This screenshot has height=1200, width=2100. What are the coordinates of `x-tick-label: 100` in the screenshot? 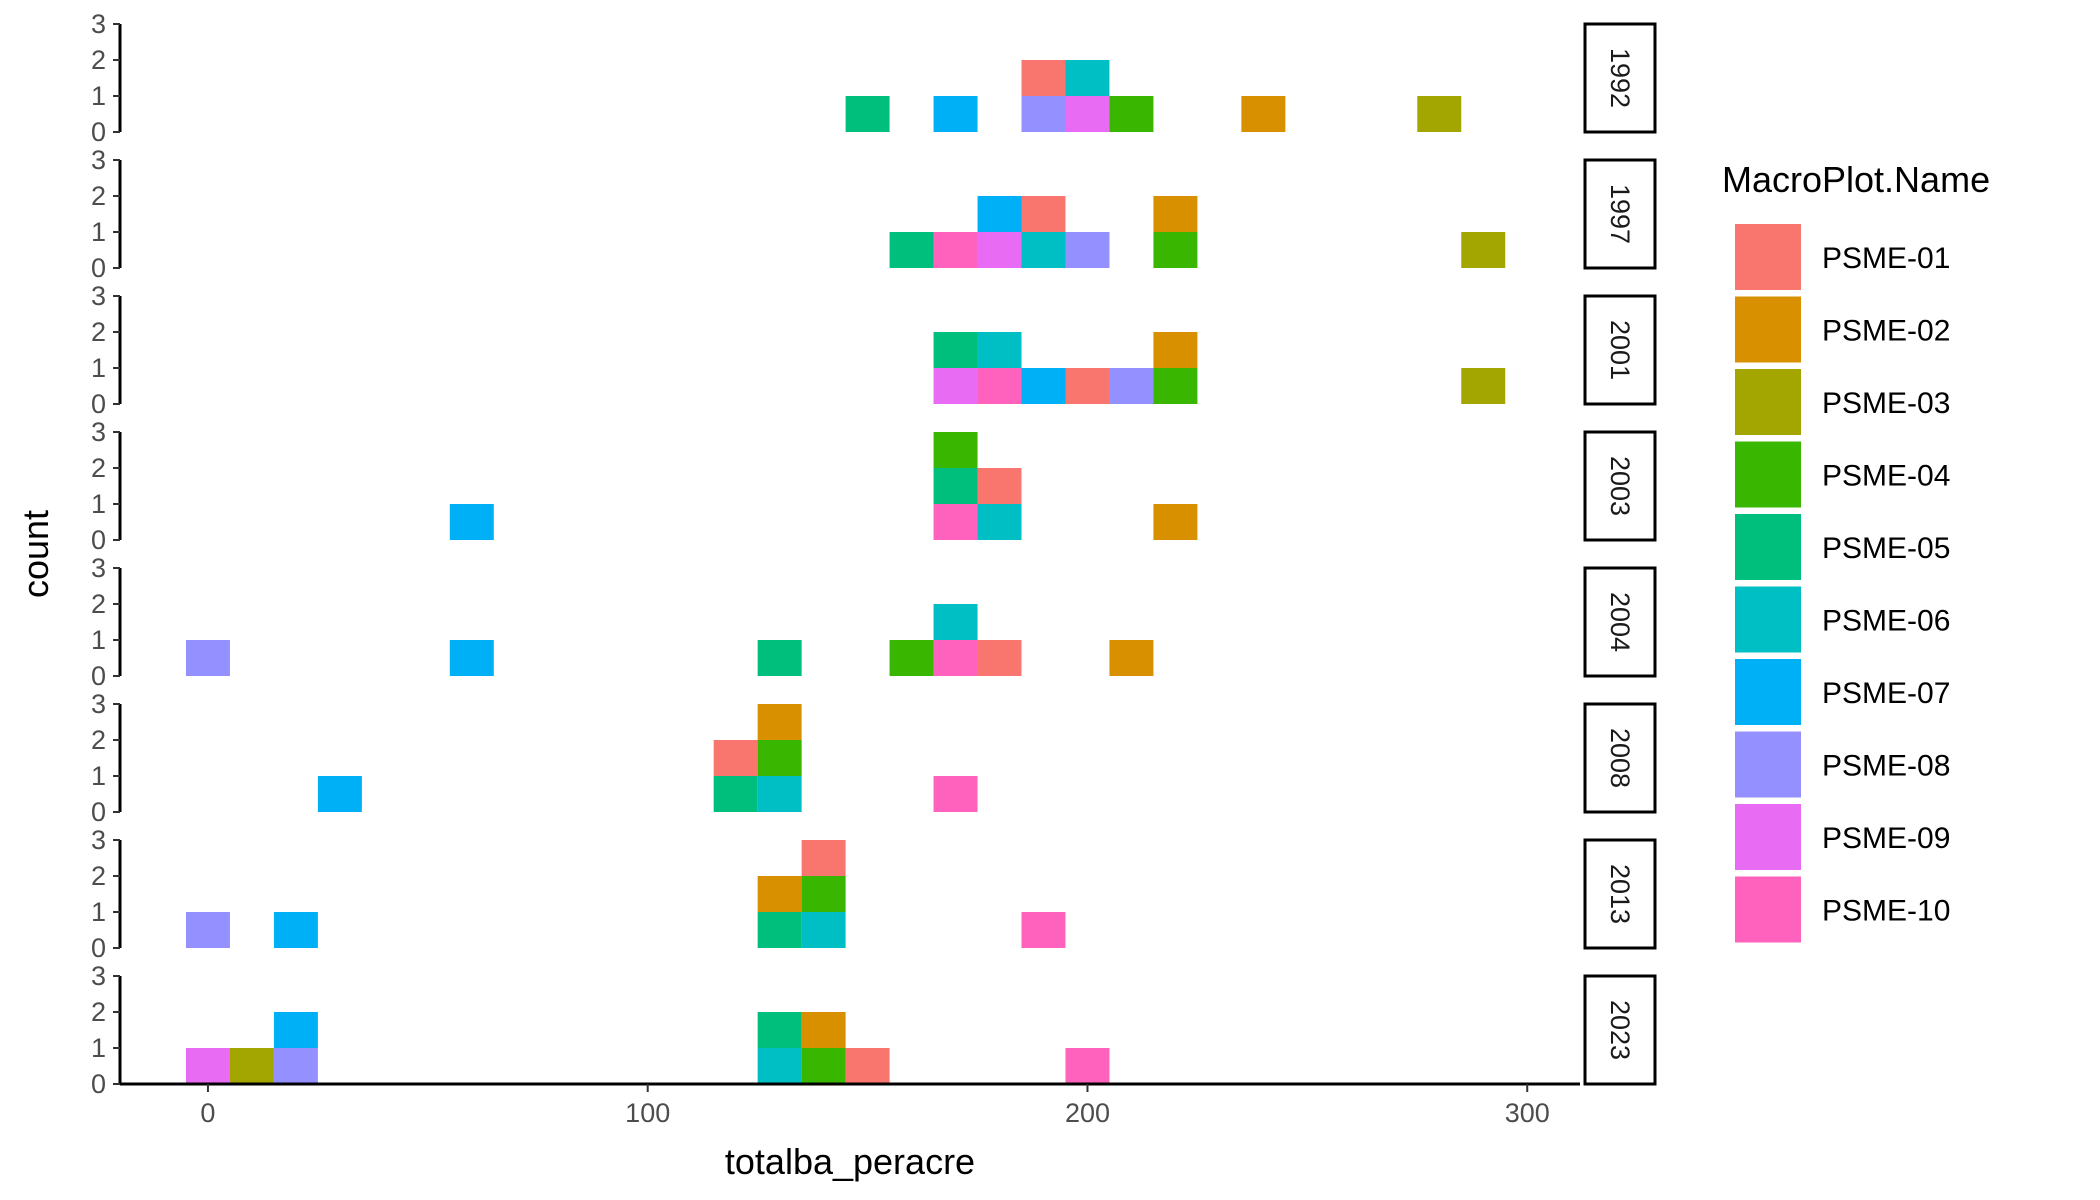 It's located at (647, 1113).